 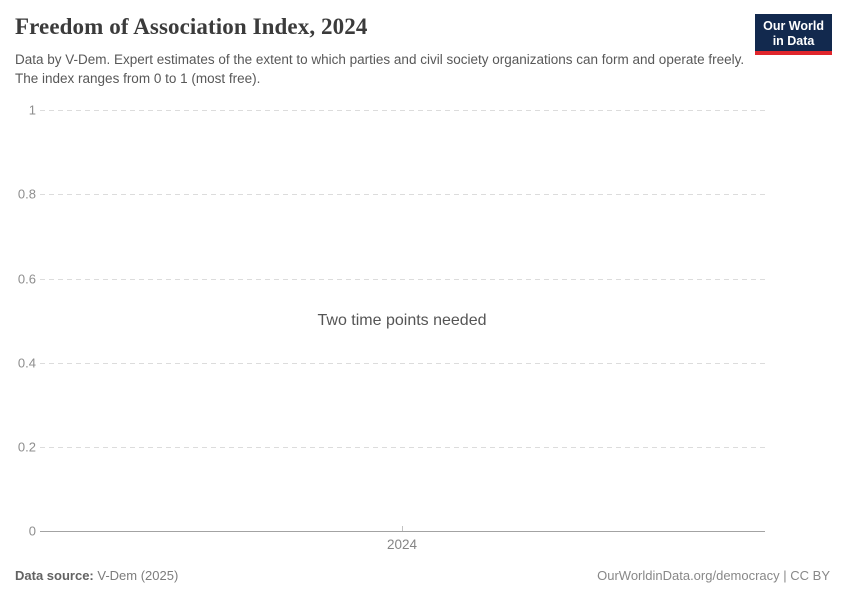 What do you see at coordinates (402, 531) in the screenshot?
I see `x-axis-line` at bounding box center [402, 531].